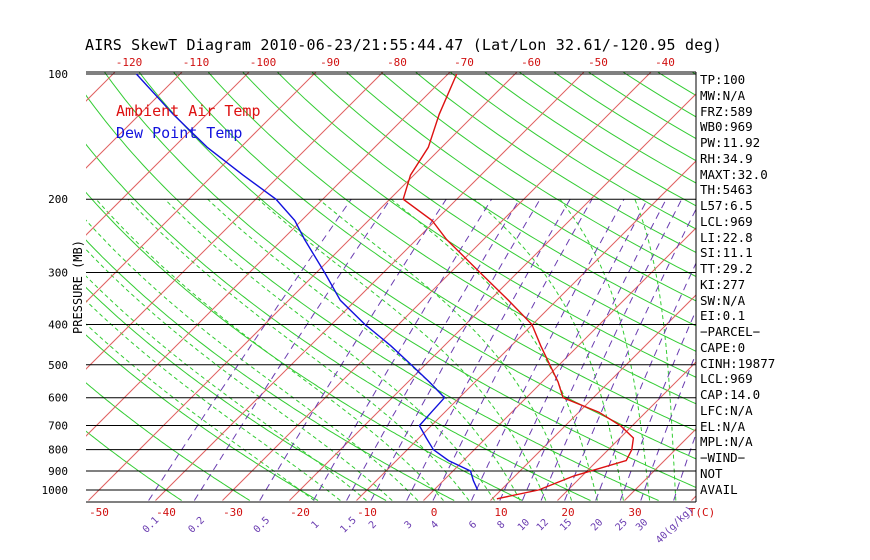 The height and width of the screenshot is (560, 870). Describe the element at coordinates (58, 398) in the screenshot. I see `pressure-tick-label: 600` at that location.